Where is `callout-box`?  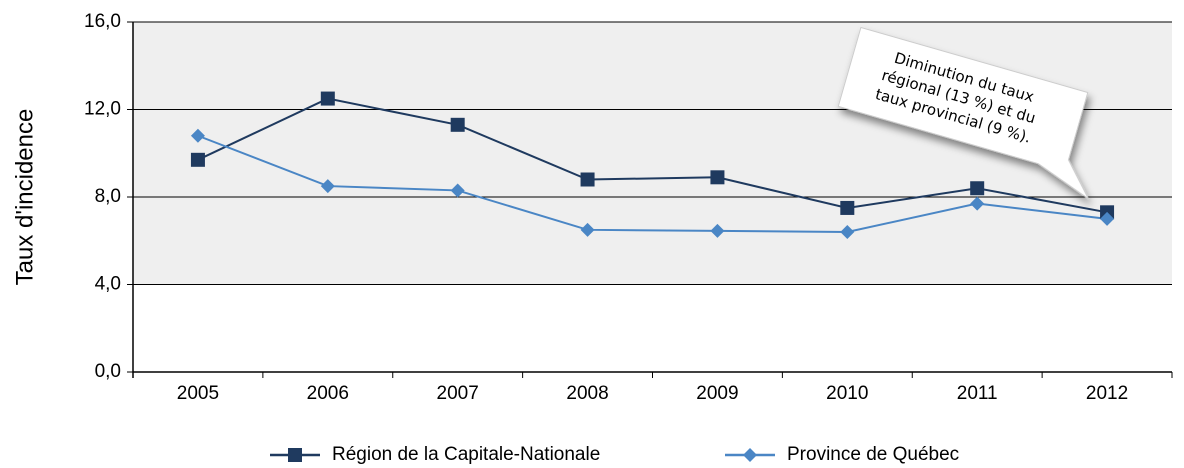 callout-box is located at coordinates (963, 113).